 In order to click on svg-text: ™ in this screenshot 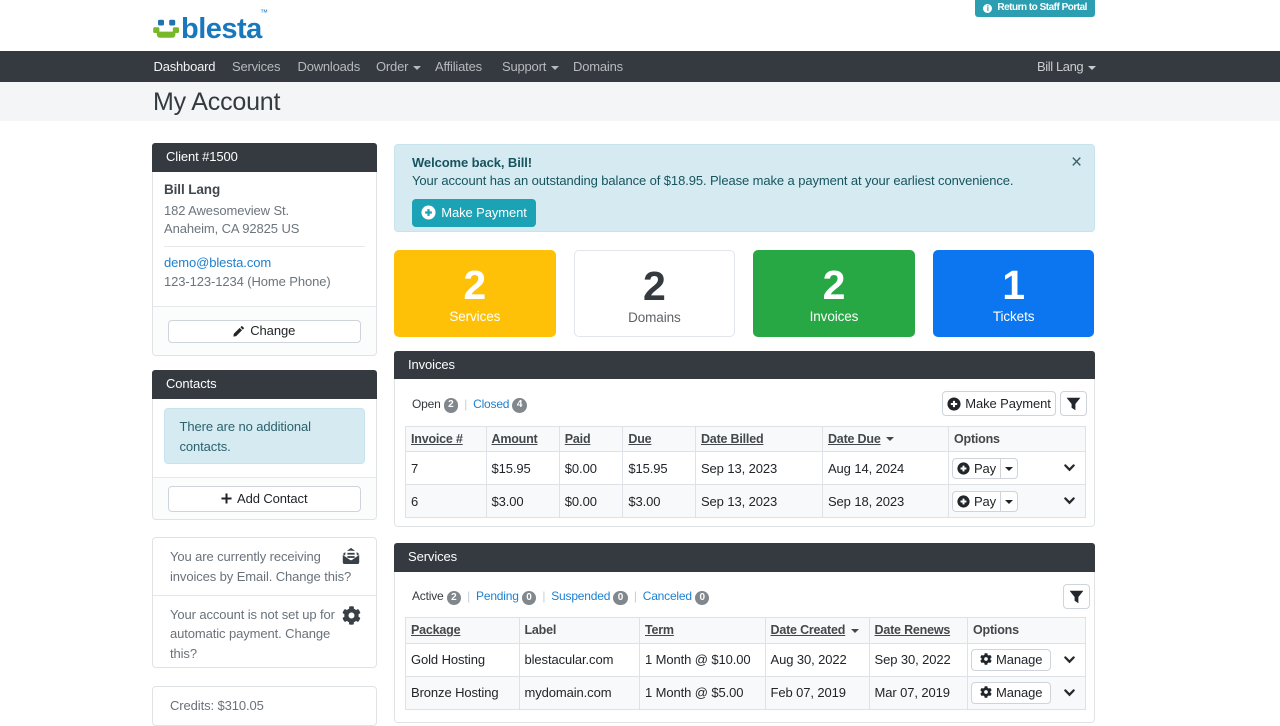, I will do `click(264, 12)`.